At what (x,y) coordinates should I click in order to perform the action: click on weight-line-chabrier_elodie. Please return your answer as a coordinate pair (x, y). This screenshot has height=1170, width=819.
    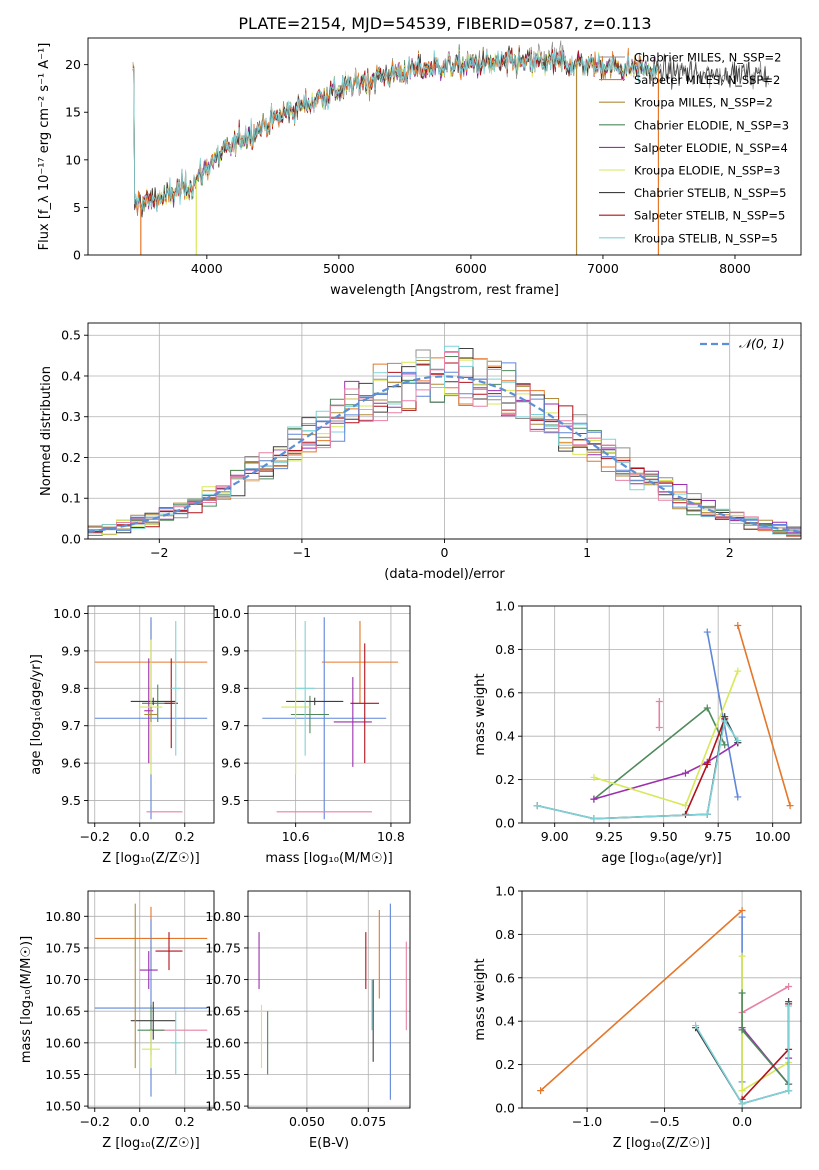
    Looking at the image, I should click on (765, 1039).